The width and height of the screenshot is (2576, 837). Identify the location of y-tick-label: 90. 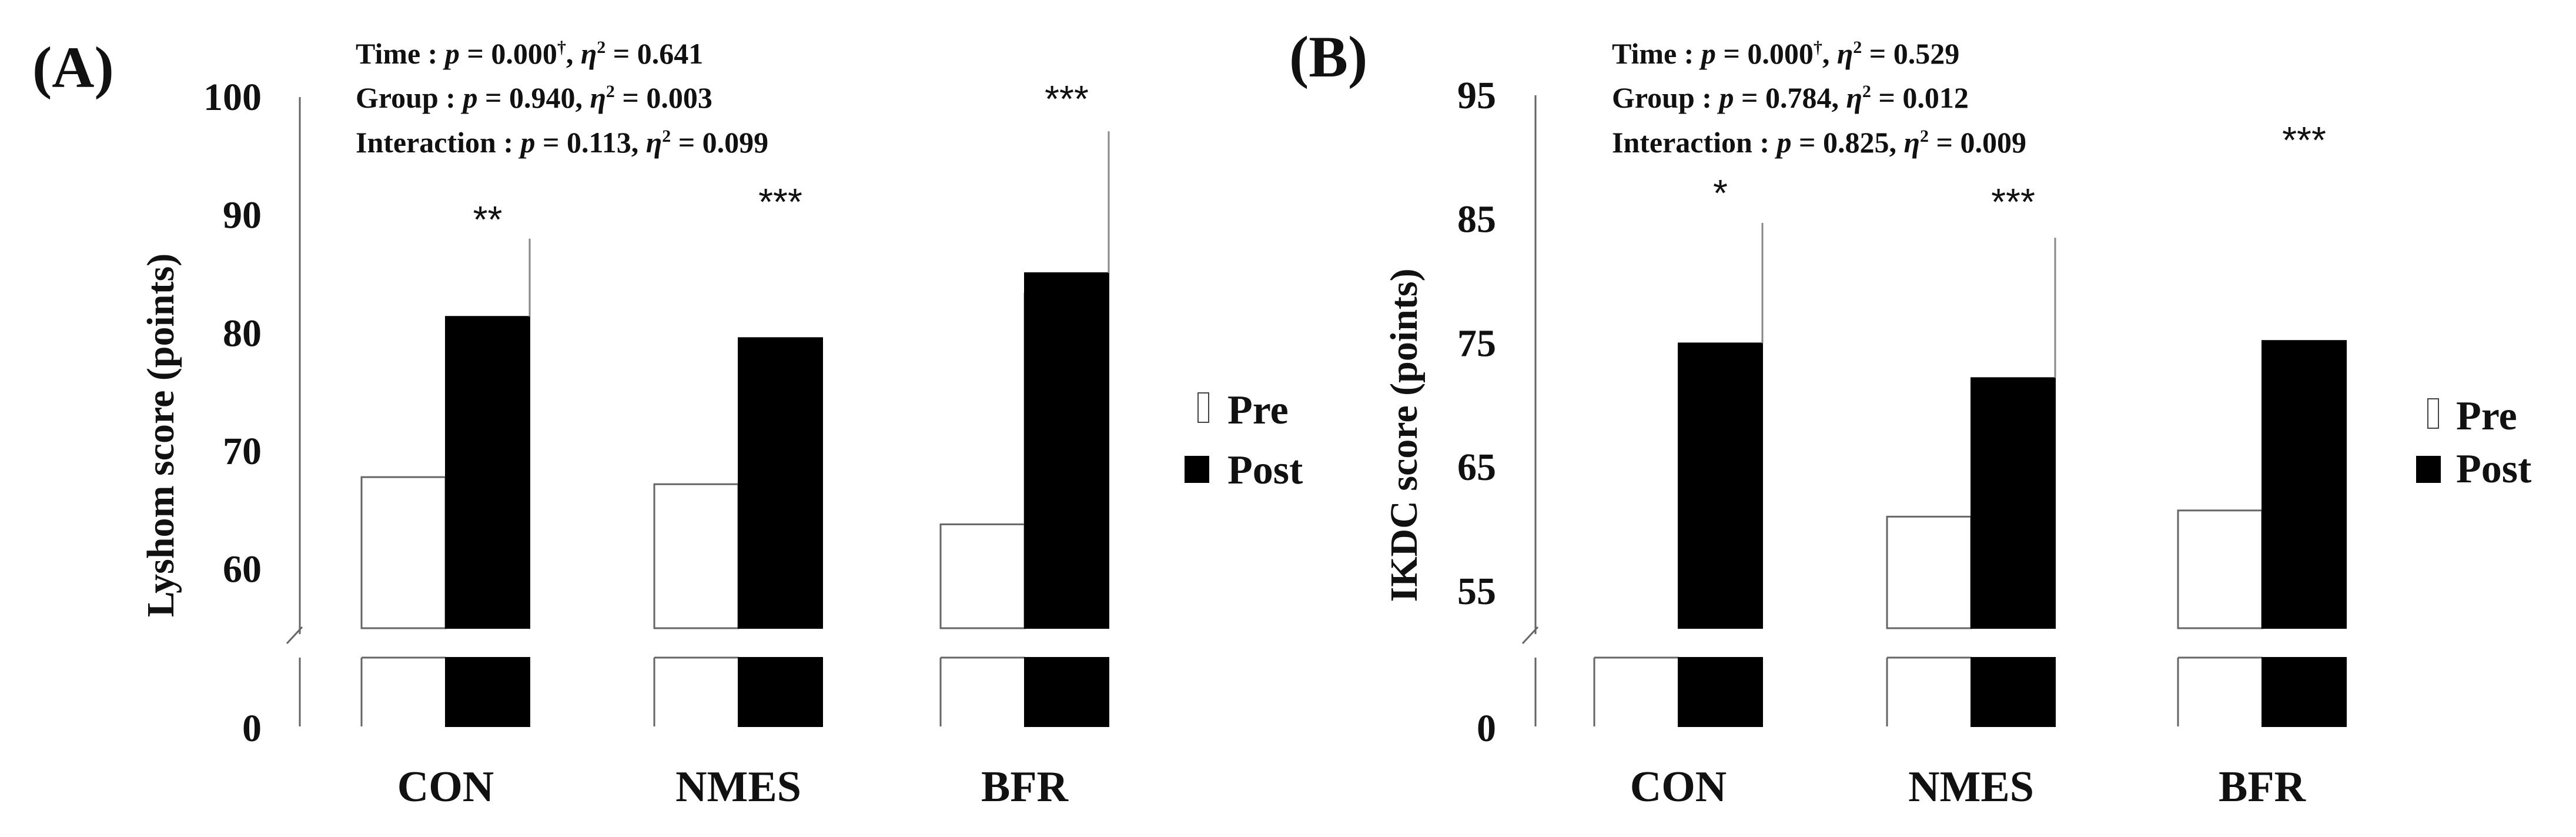
(242, 215).